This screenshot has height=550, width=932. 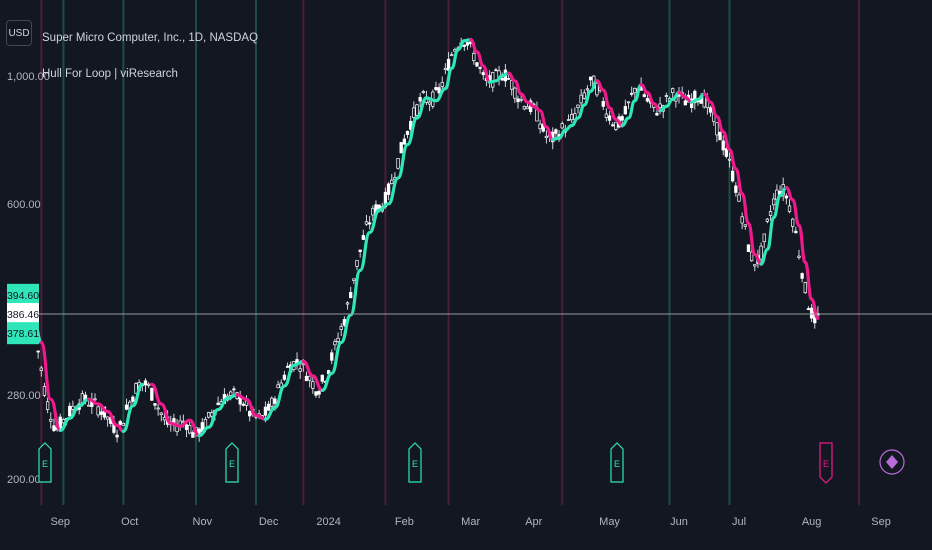 I want to click on time-tick-label: Aug, so click(x=812, y=522).